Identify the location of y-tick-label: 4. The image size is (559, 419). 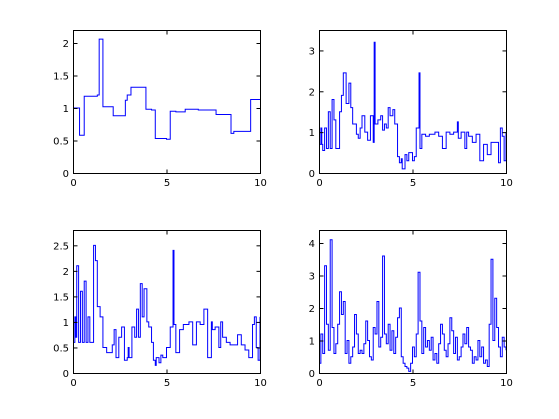
(312, 244).